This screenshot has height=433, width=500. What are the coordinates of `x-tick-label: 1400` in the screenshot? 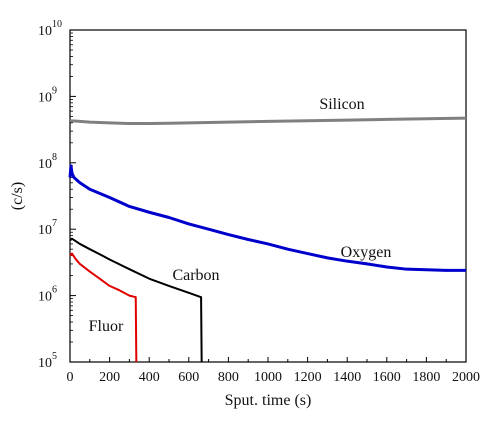 It's located at (347, 377).